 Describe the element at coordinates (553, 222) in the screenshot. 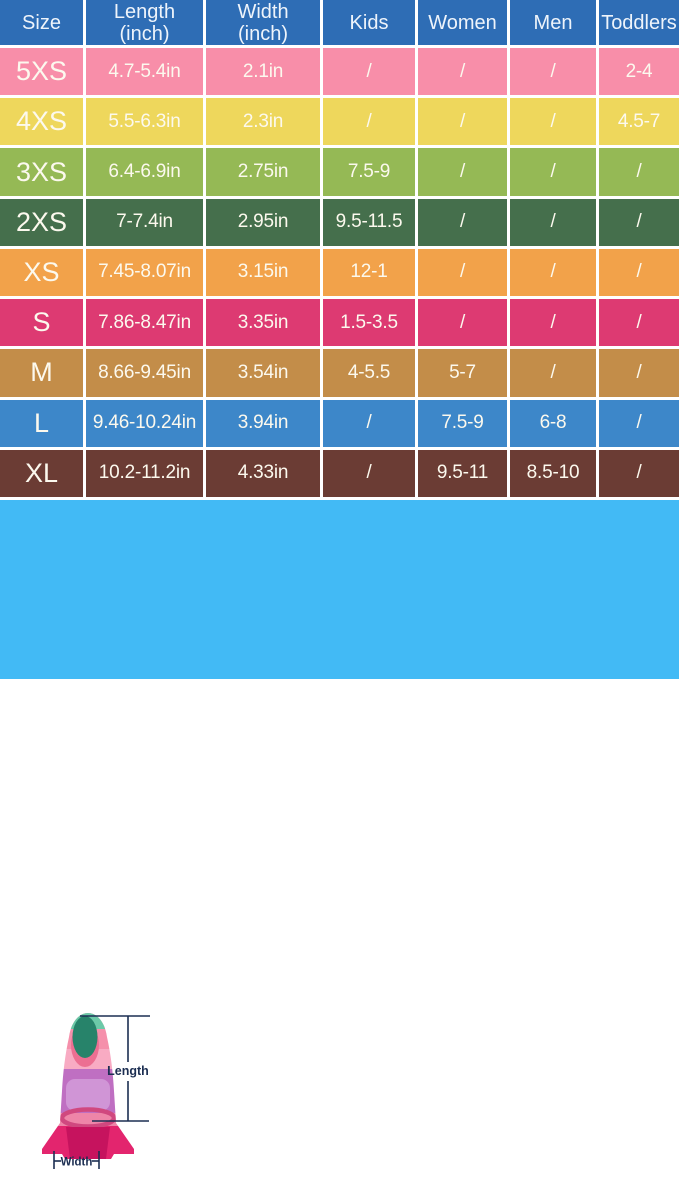

I see `cell-2xs-men: /` at that location.